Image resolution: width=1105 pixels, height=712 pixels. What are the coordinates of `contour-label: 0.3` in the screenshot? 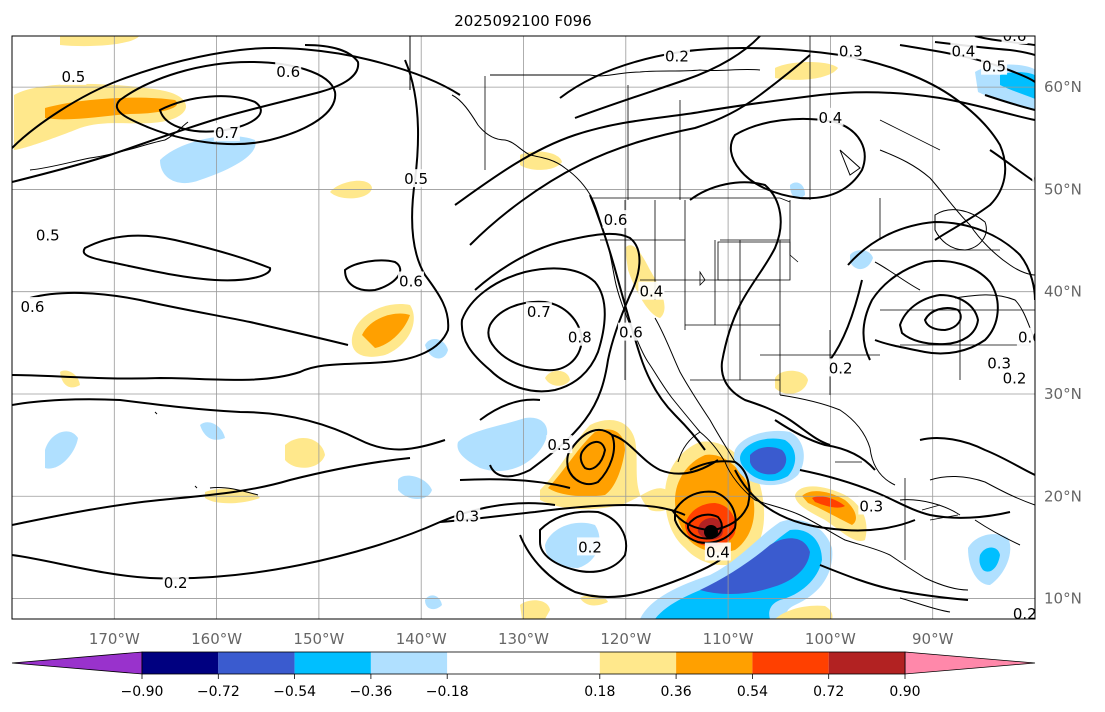 It's located at (871, 505).